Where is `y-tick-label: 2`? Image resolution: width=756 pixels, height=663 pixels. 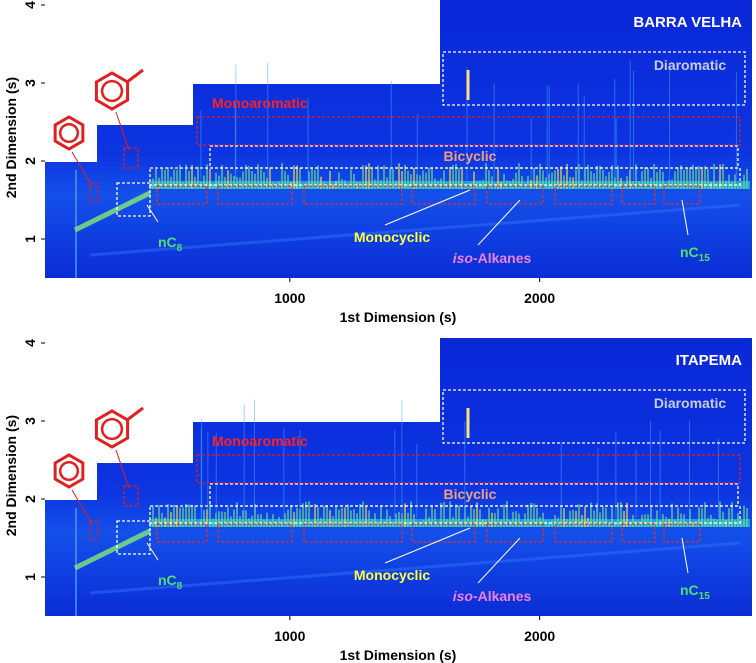
y-tick-label: 2 is located at coordinates (30, 499).